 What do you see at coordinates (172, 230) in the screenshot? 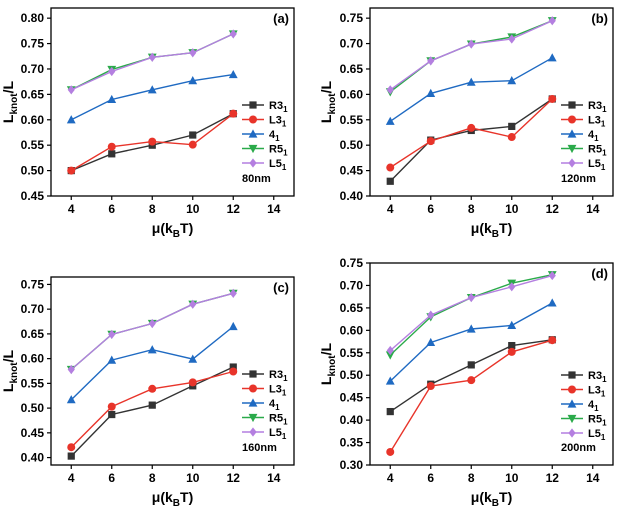
I see `x-axis-title: μ(kBT)` at bounding box center [172, 230].